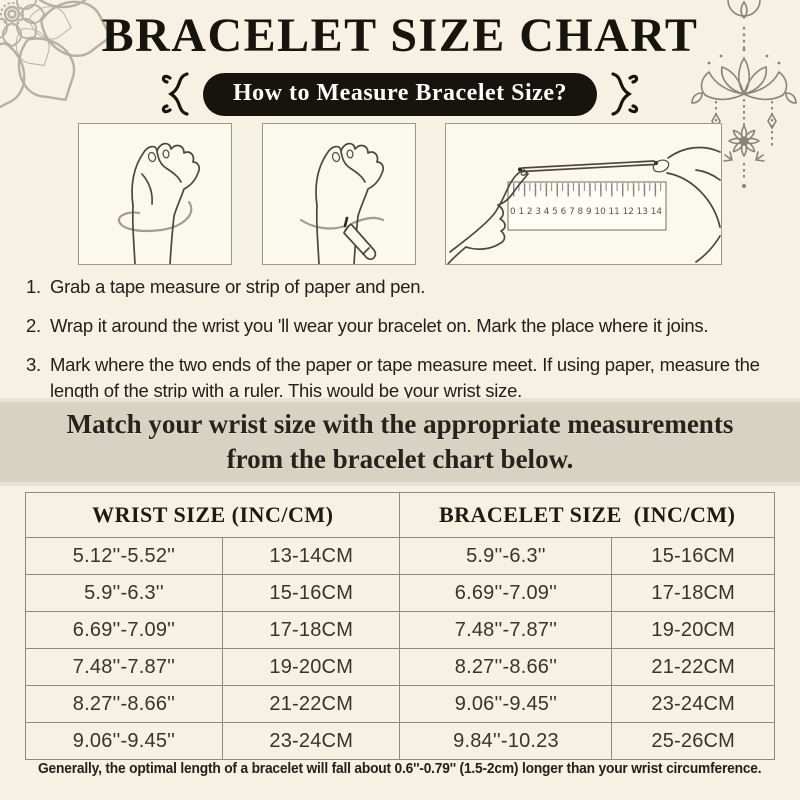 This screenshot has width=800, height=800. I want to click on bracelet-inch-cell: 9.84''-10.23, so click(506, 741).